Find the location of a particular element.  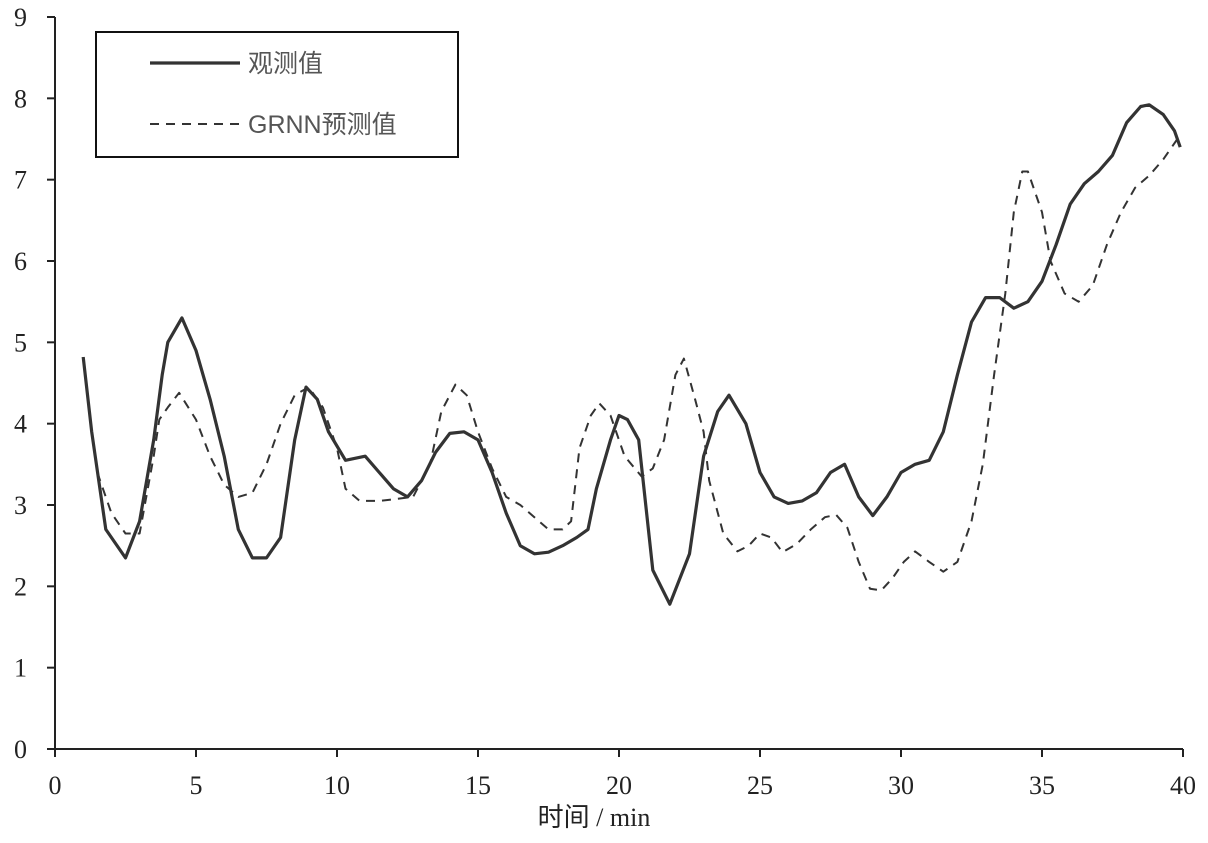

legend-box is located at coordinates (277, 94).